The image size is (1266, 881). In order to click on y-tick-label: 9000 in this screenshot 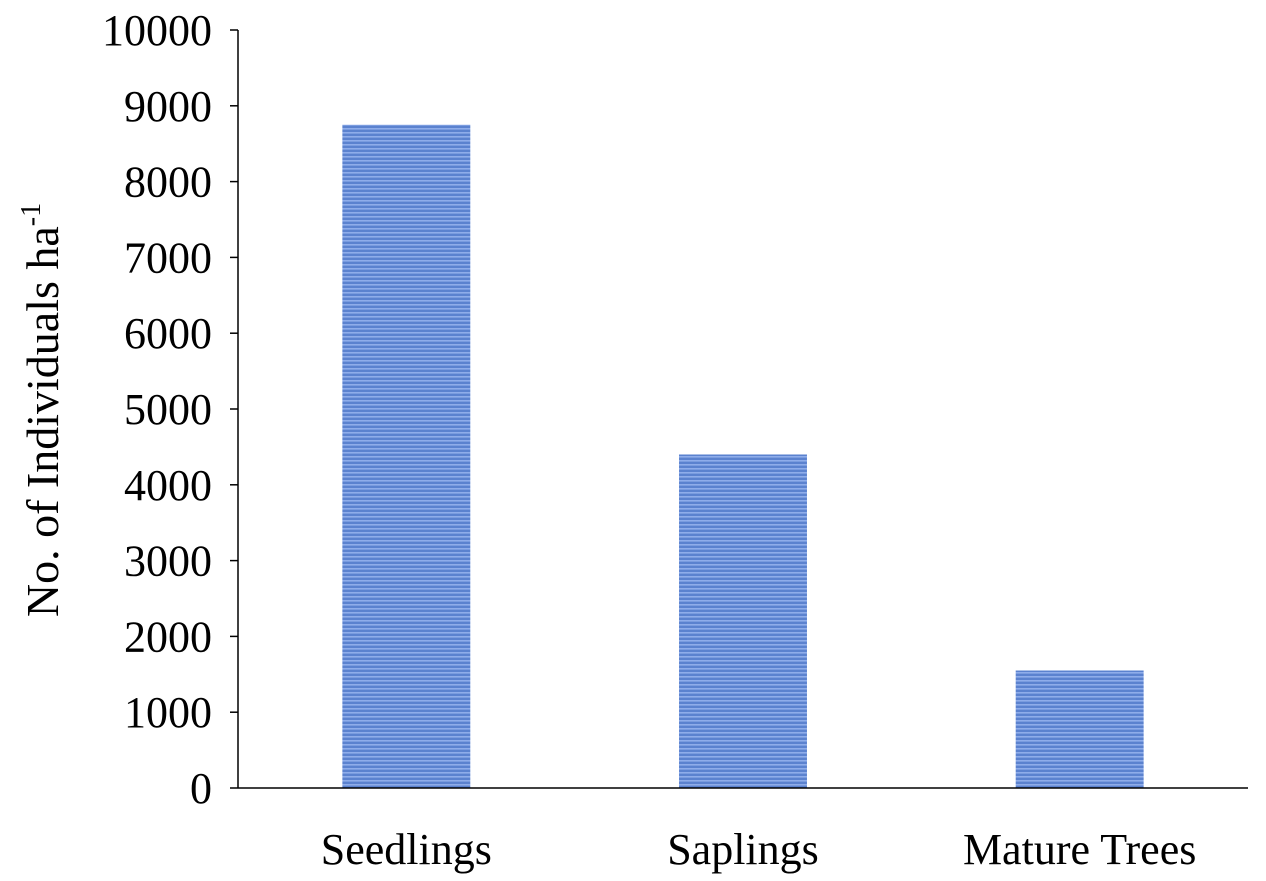, I will do `click(168, 106)`.